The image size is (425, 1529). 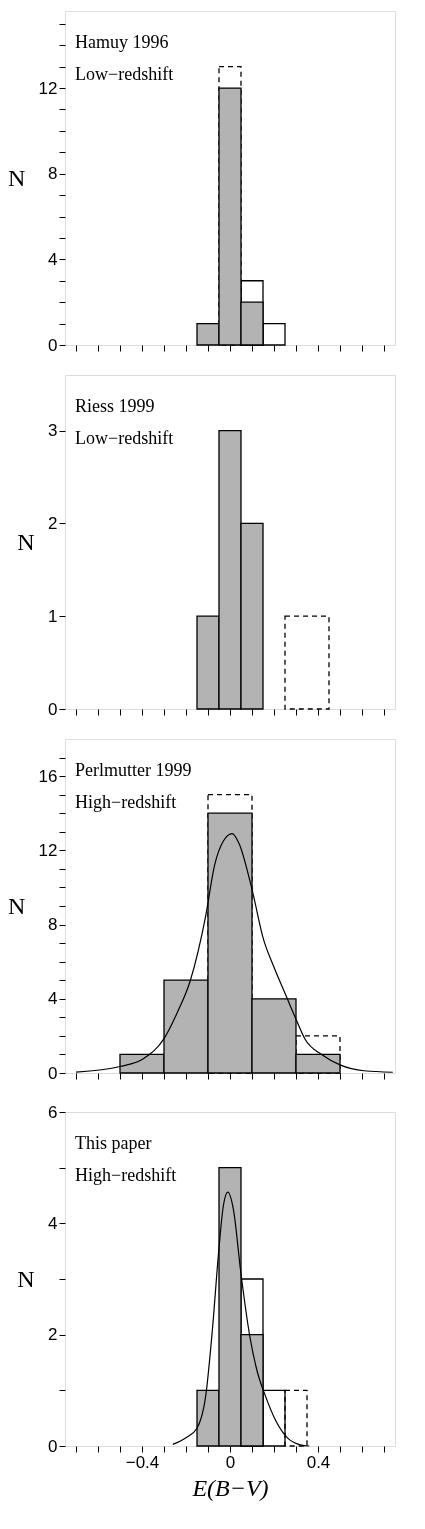 I want to click on x-axis-title: E(B−V), so click(x=230, y=1487).